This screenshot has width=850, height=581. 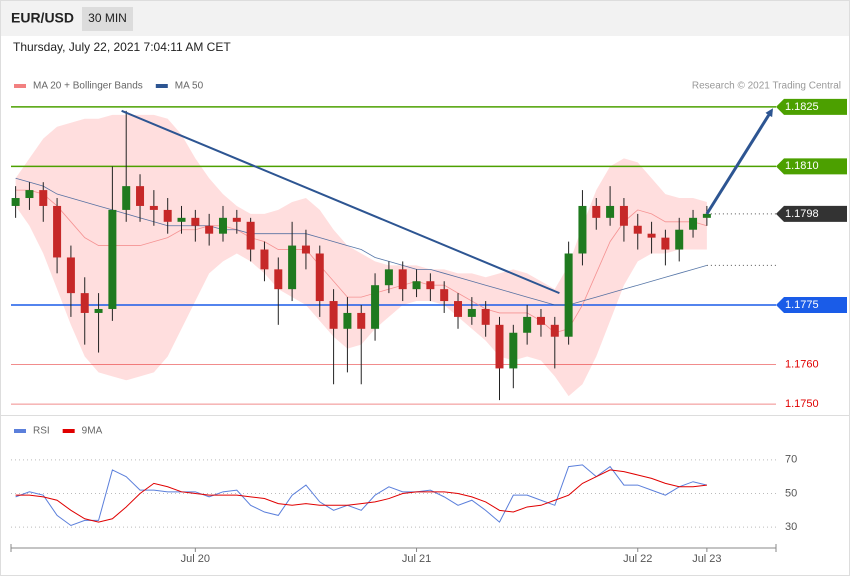 I want to click on y-tick-label: 50, so click(x=791, y=493).